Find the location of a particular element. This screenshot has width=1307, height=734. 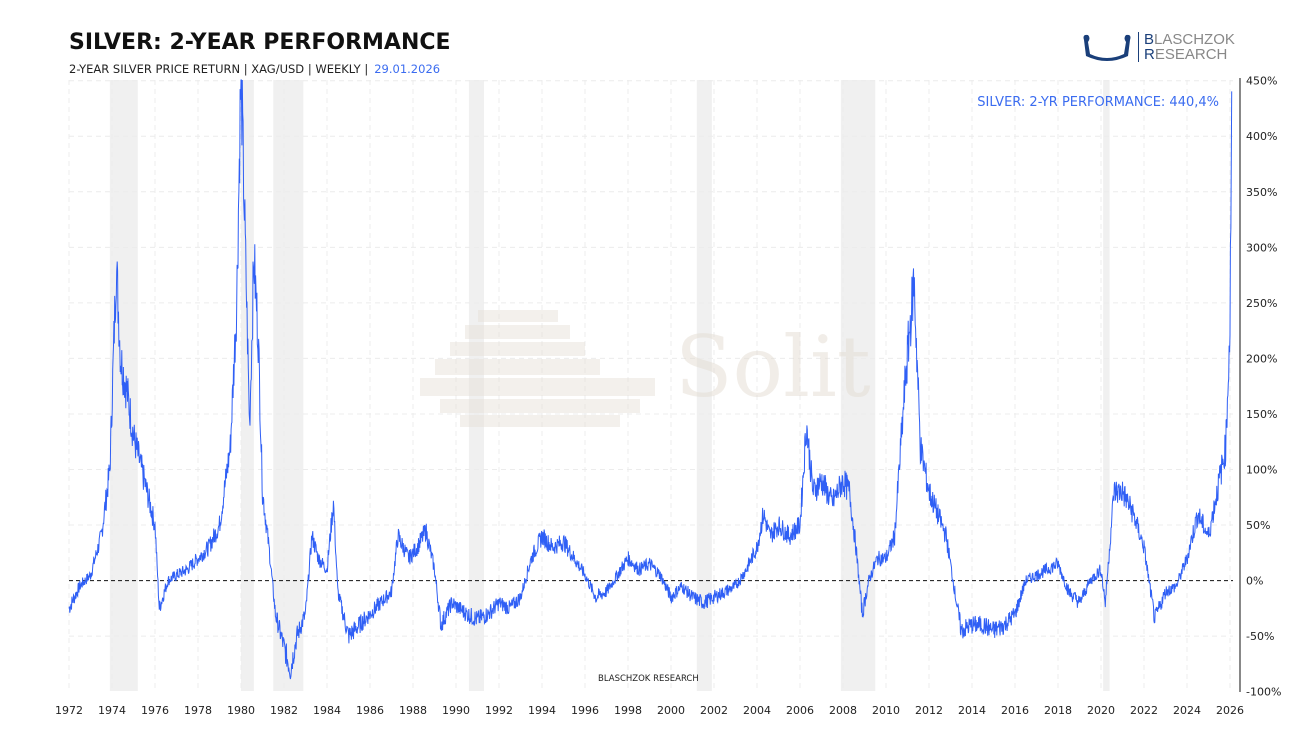

logo-initial-r: R is located at coordinates (1149, 54).